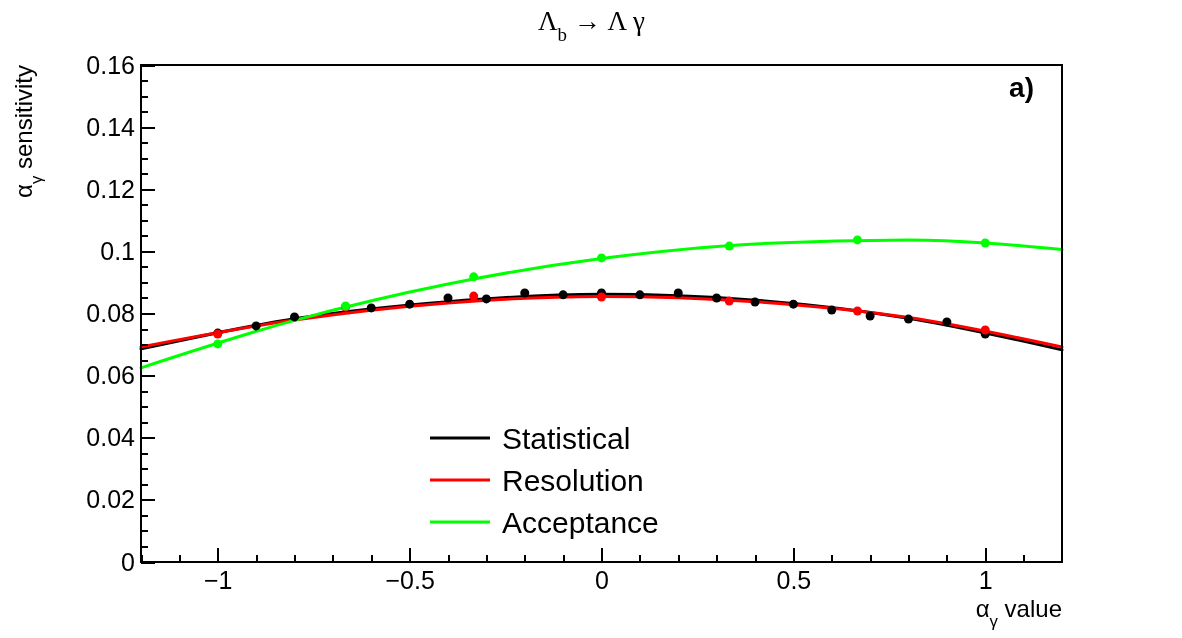 The width and height of the screenshot is (1182, 638). Describe the element at coordinates (111, 437) in the screenshot. I see `y-tick-label: 0.04` at that location.